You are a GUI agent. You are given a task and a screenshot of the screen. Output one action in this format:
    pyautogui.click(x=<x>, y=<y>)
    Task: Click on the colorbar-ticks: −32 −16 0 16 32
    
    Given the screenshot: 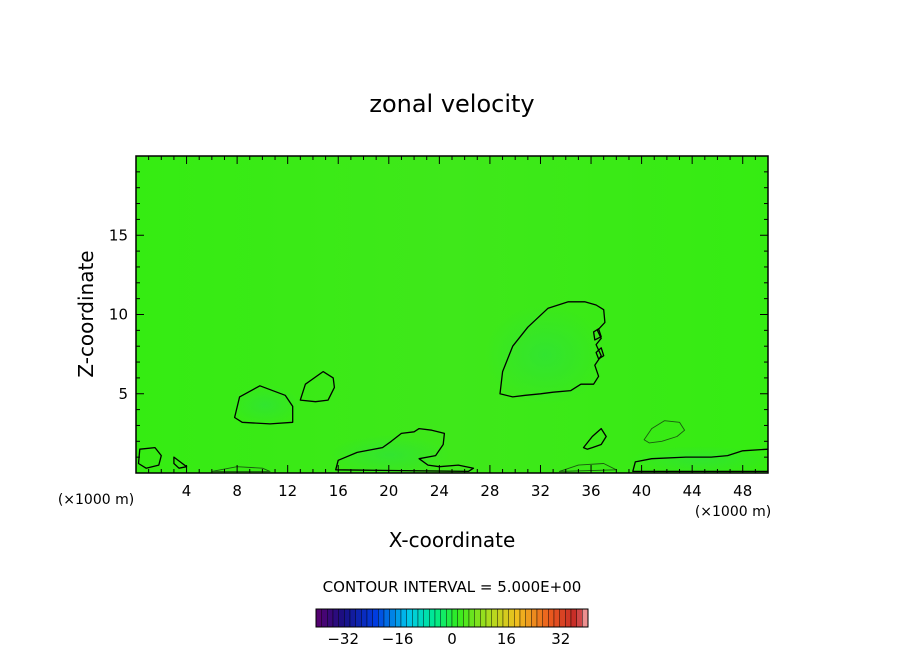 What is the action you would take?
    pyautogui.click(x=448, y=639)
    